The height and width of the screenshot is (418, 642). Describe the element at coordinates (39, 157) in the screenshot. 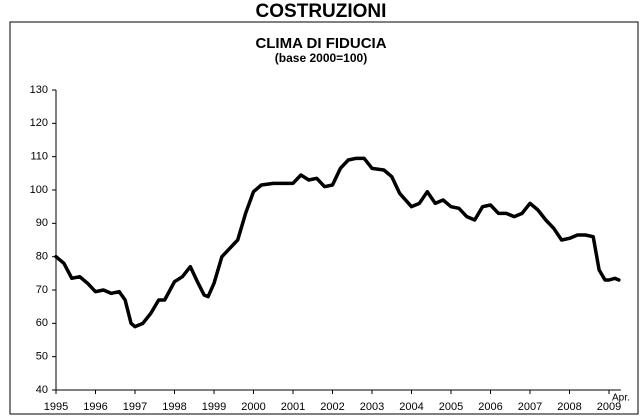

I see `y-tick-label: 110` at that location.